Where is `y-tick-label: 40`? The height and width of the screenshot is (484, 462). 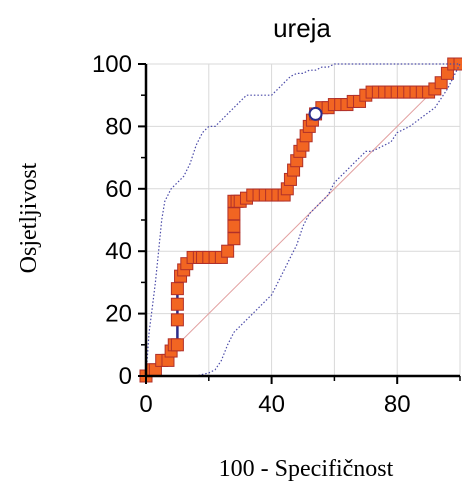 y-tick-label: 40 is located at coordinates (118, 251).